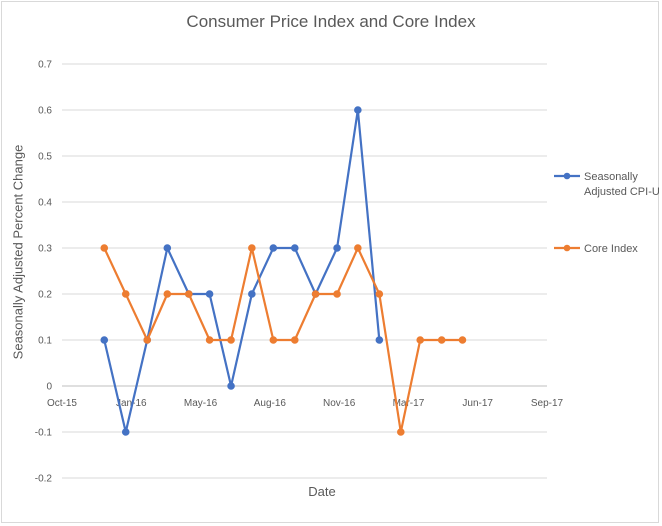  What do you see at coordinates (49, 387) in the screenshot?
I see `y-tick-label: 0` at bounding box center [49, 387].